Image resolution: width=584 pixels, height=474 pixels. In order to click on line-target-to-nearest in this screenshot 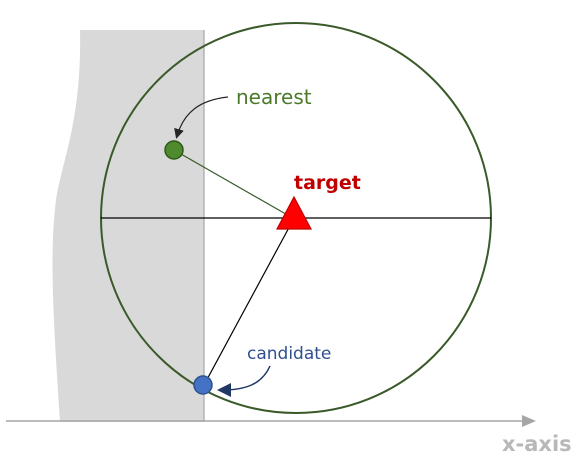, I will do `click(232, 183)`.